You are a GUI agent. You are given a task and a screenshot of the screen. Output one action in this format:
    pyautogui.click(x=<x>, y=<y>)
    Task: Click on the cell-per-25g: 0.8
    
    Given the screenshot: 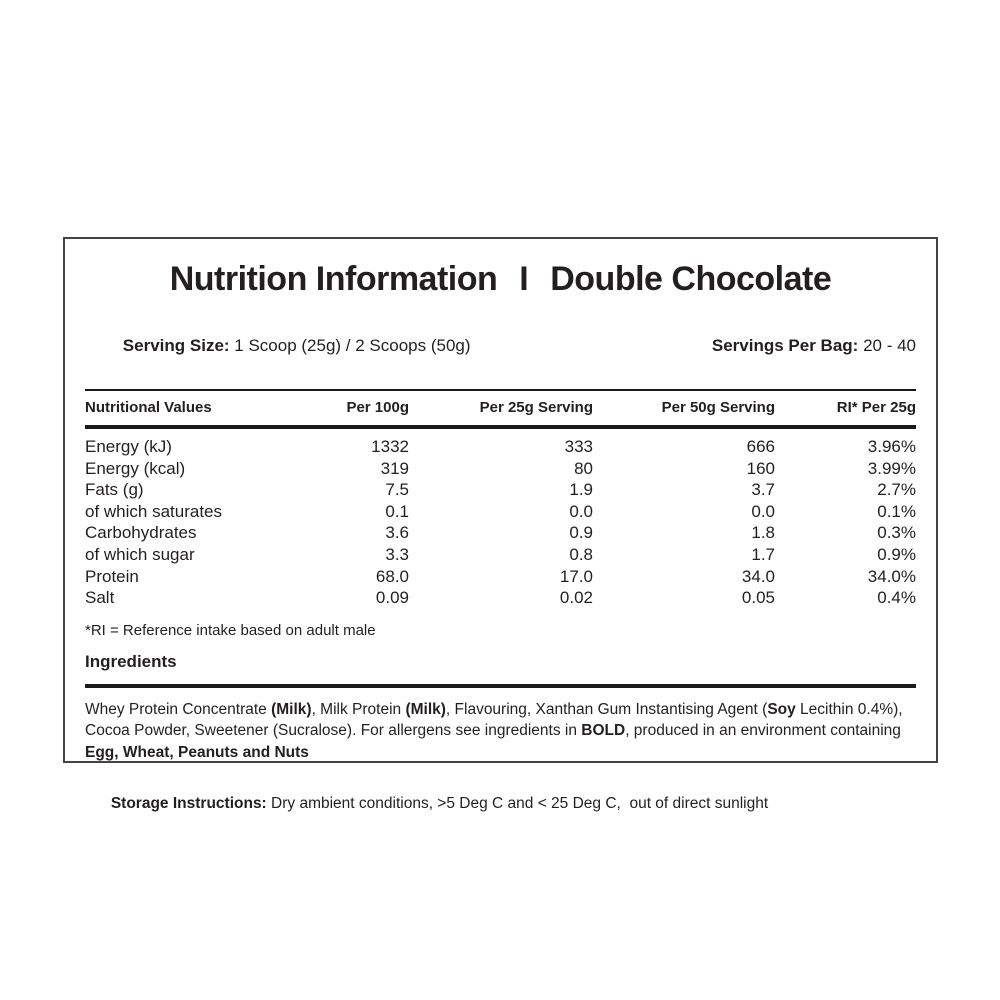 What is the action you would take?
    pyautogui.click(x=581, y=554)
    